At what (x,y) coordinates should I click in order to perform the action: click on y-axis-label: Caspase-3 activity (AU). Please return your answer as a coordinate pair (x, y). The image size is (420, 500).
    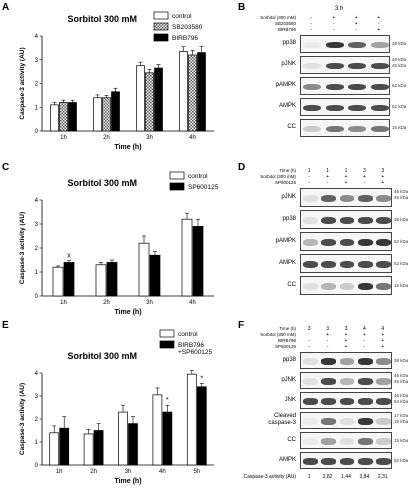
    Looking at the image, I should click on (22, 83).